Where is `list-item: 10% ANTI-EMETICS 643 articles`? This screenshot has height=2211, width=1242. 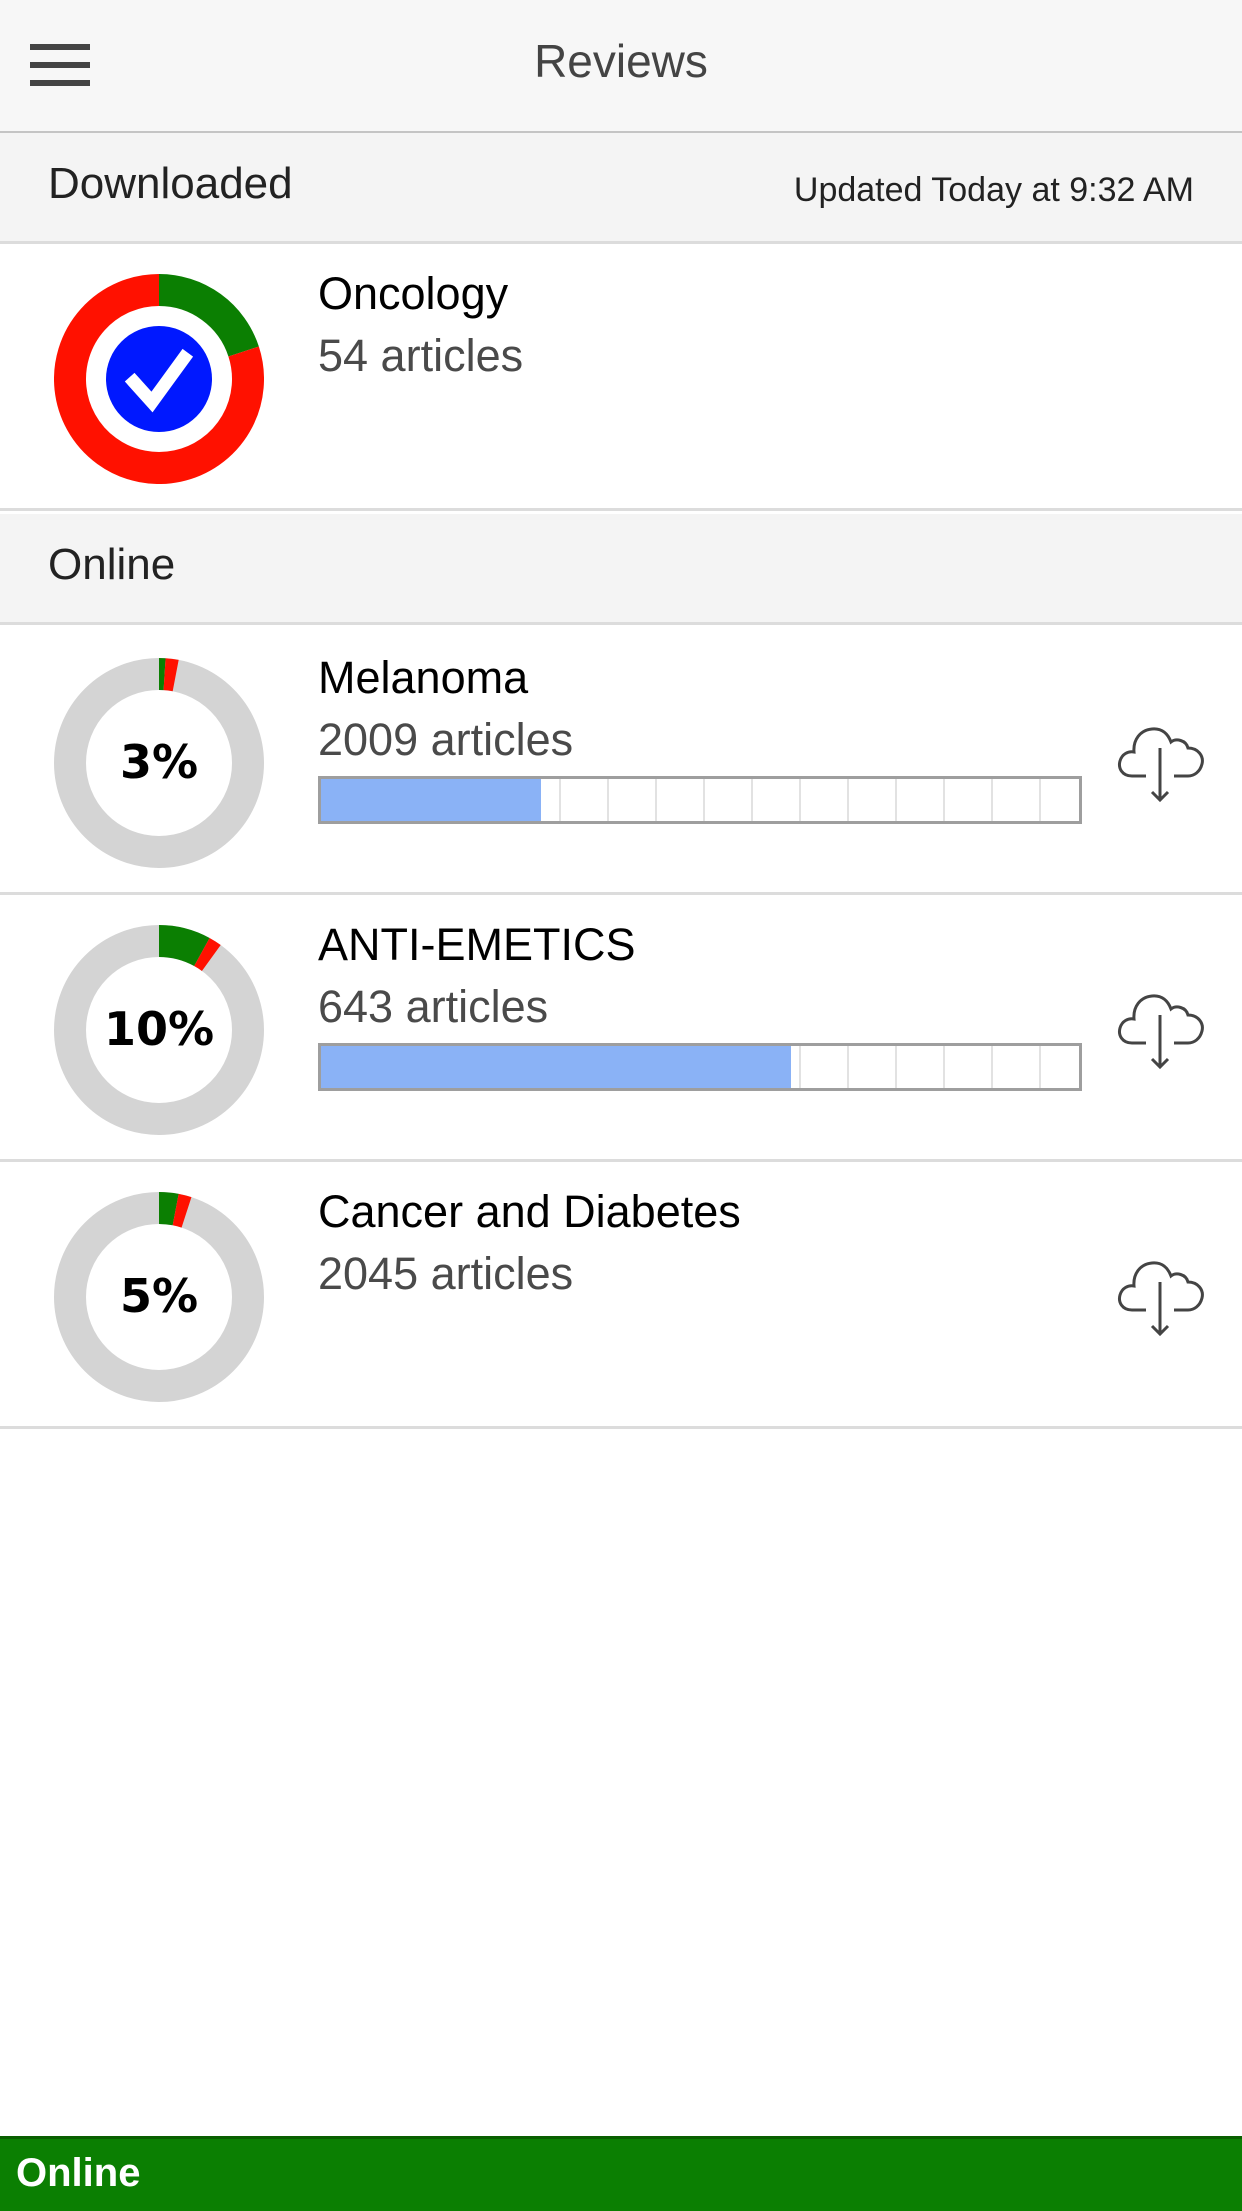
list-item: 10% ANTI-EMETICS 643 articles is located at coordinates (621, 1028).